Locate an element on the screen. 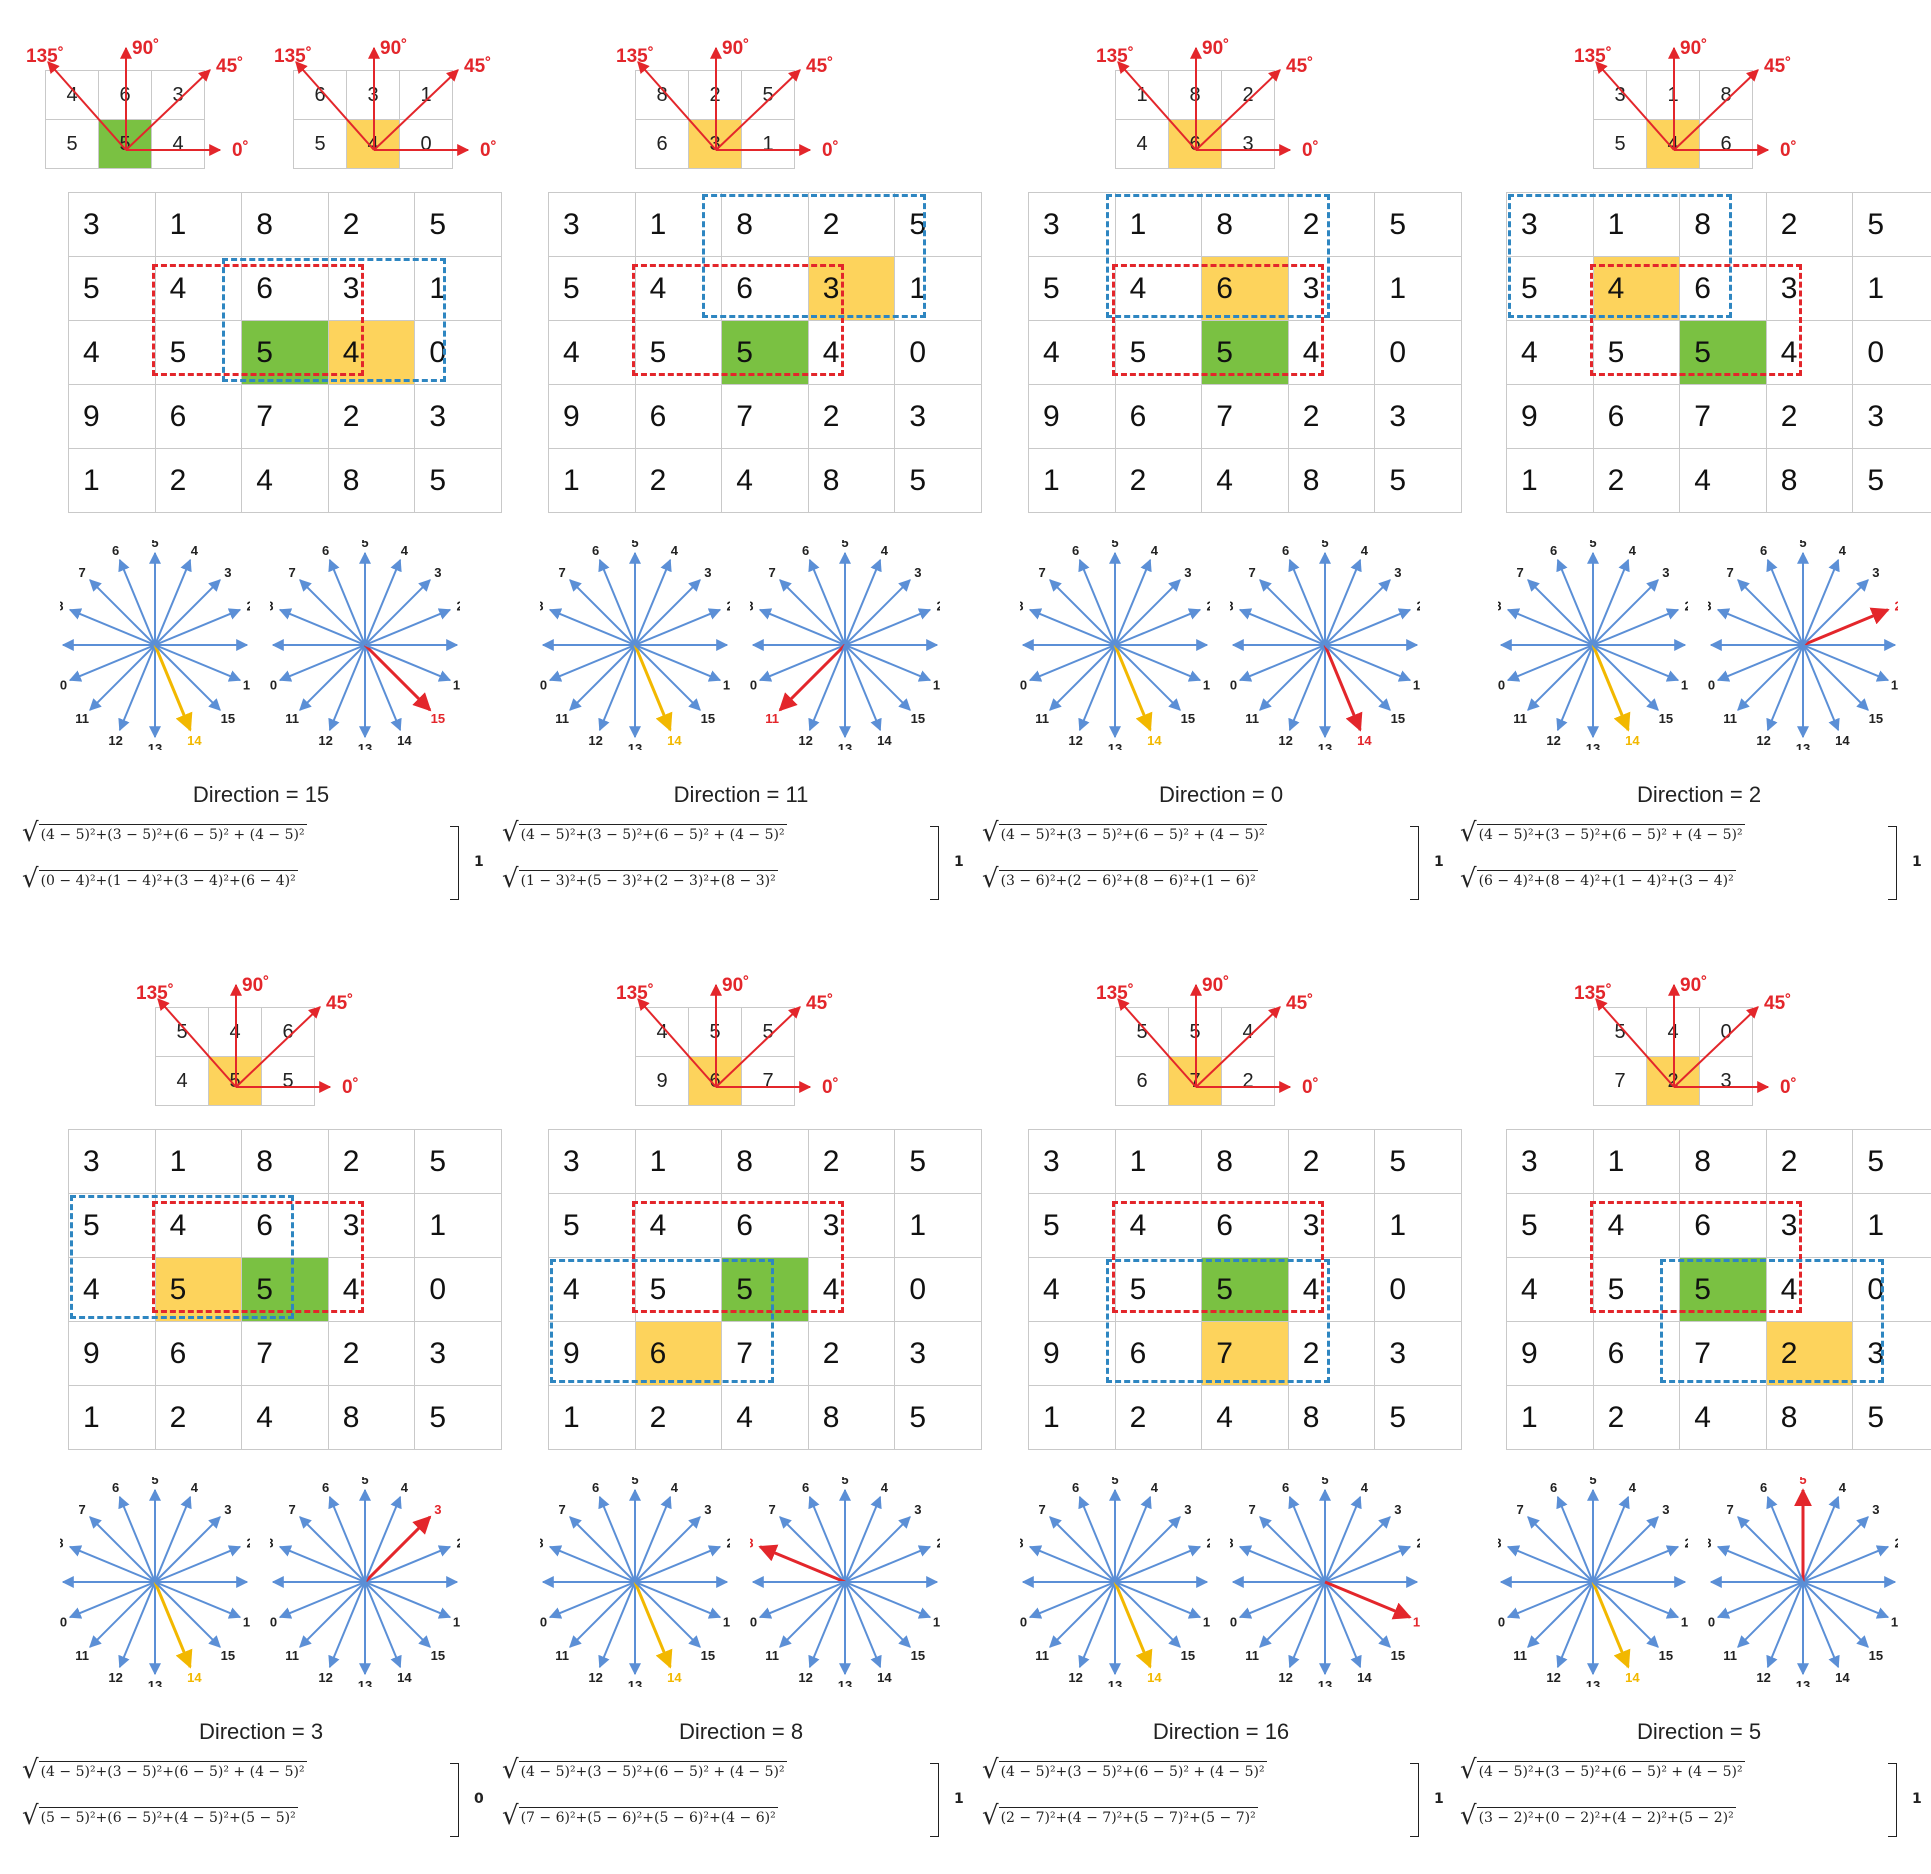 The image size is (1931, 1874). direction-label: 15 is located at coordinates (708, 1655).